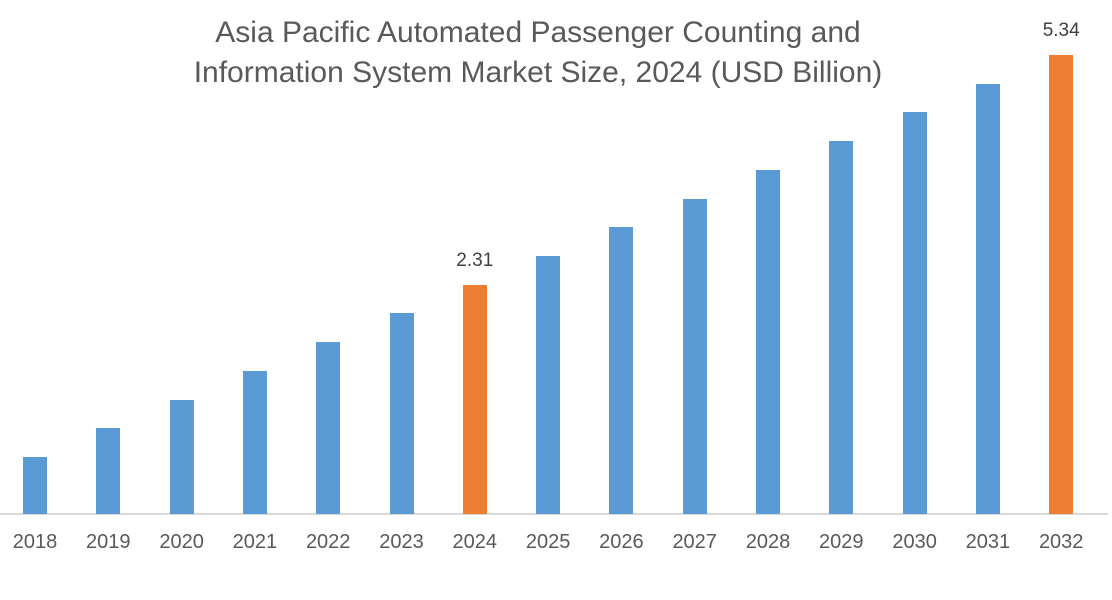 The height and width of the screenshot is (600, 1112). I want to click on bar-2023, so click(401, 413).